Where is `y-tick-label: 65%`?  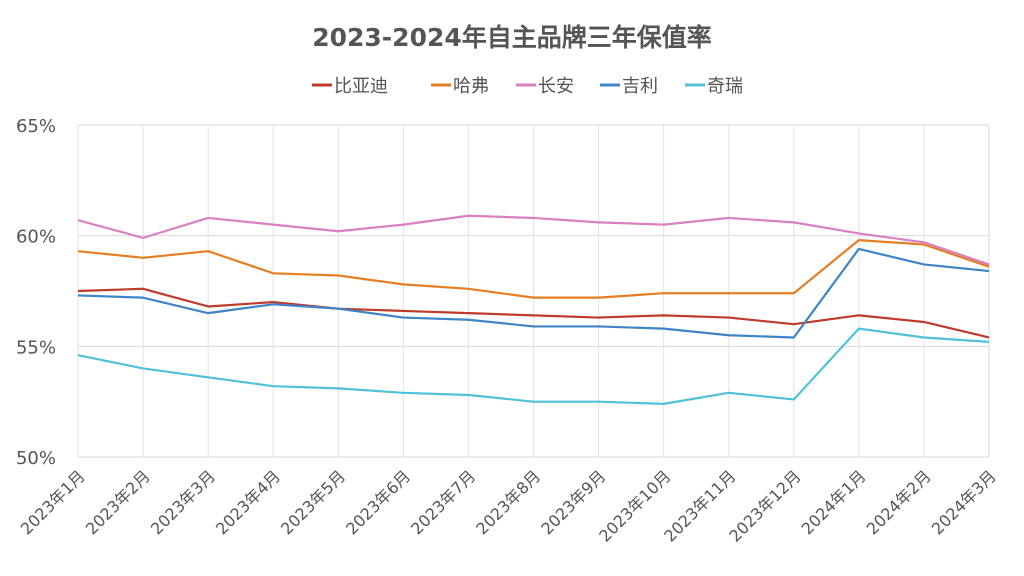 y-tick-label: 65% is located at coordinates (36, 126).